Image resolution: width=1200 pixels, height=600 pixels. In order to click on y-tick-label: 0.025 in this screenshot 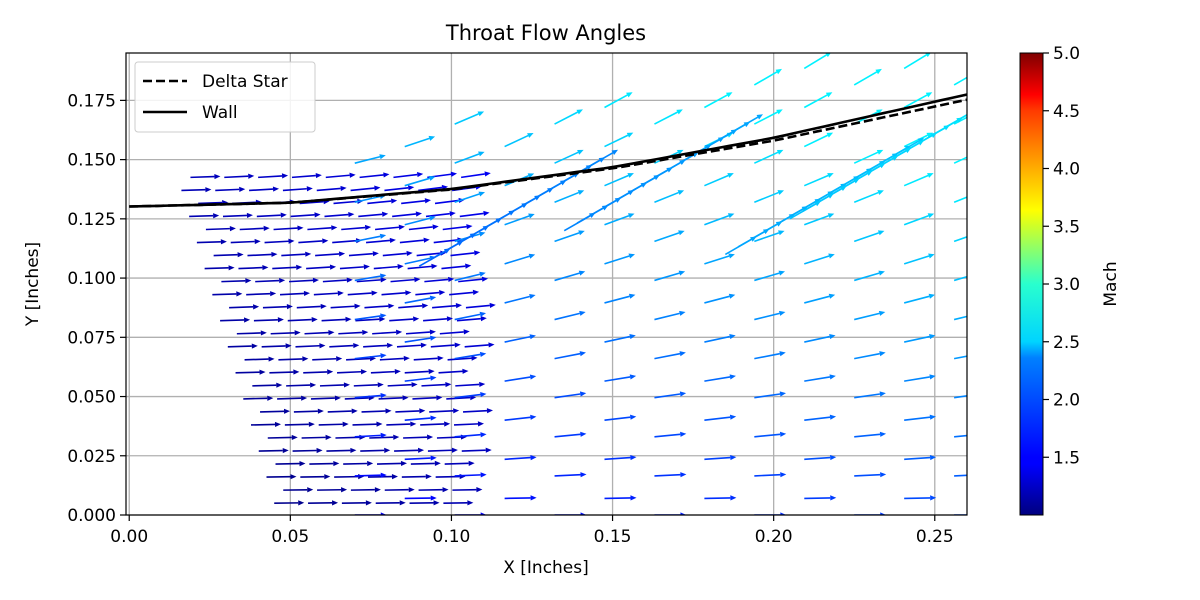, I will do `click(91, 457)`.